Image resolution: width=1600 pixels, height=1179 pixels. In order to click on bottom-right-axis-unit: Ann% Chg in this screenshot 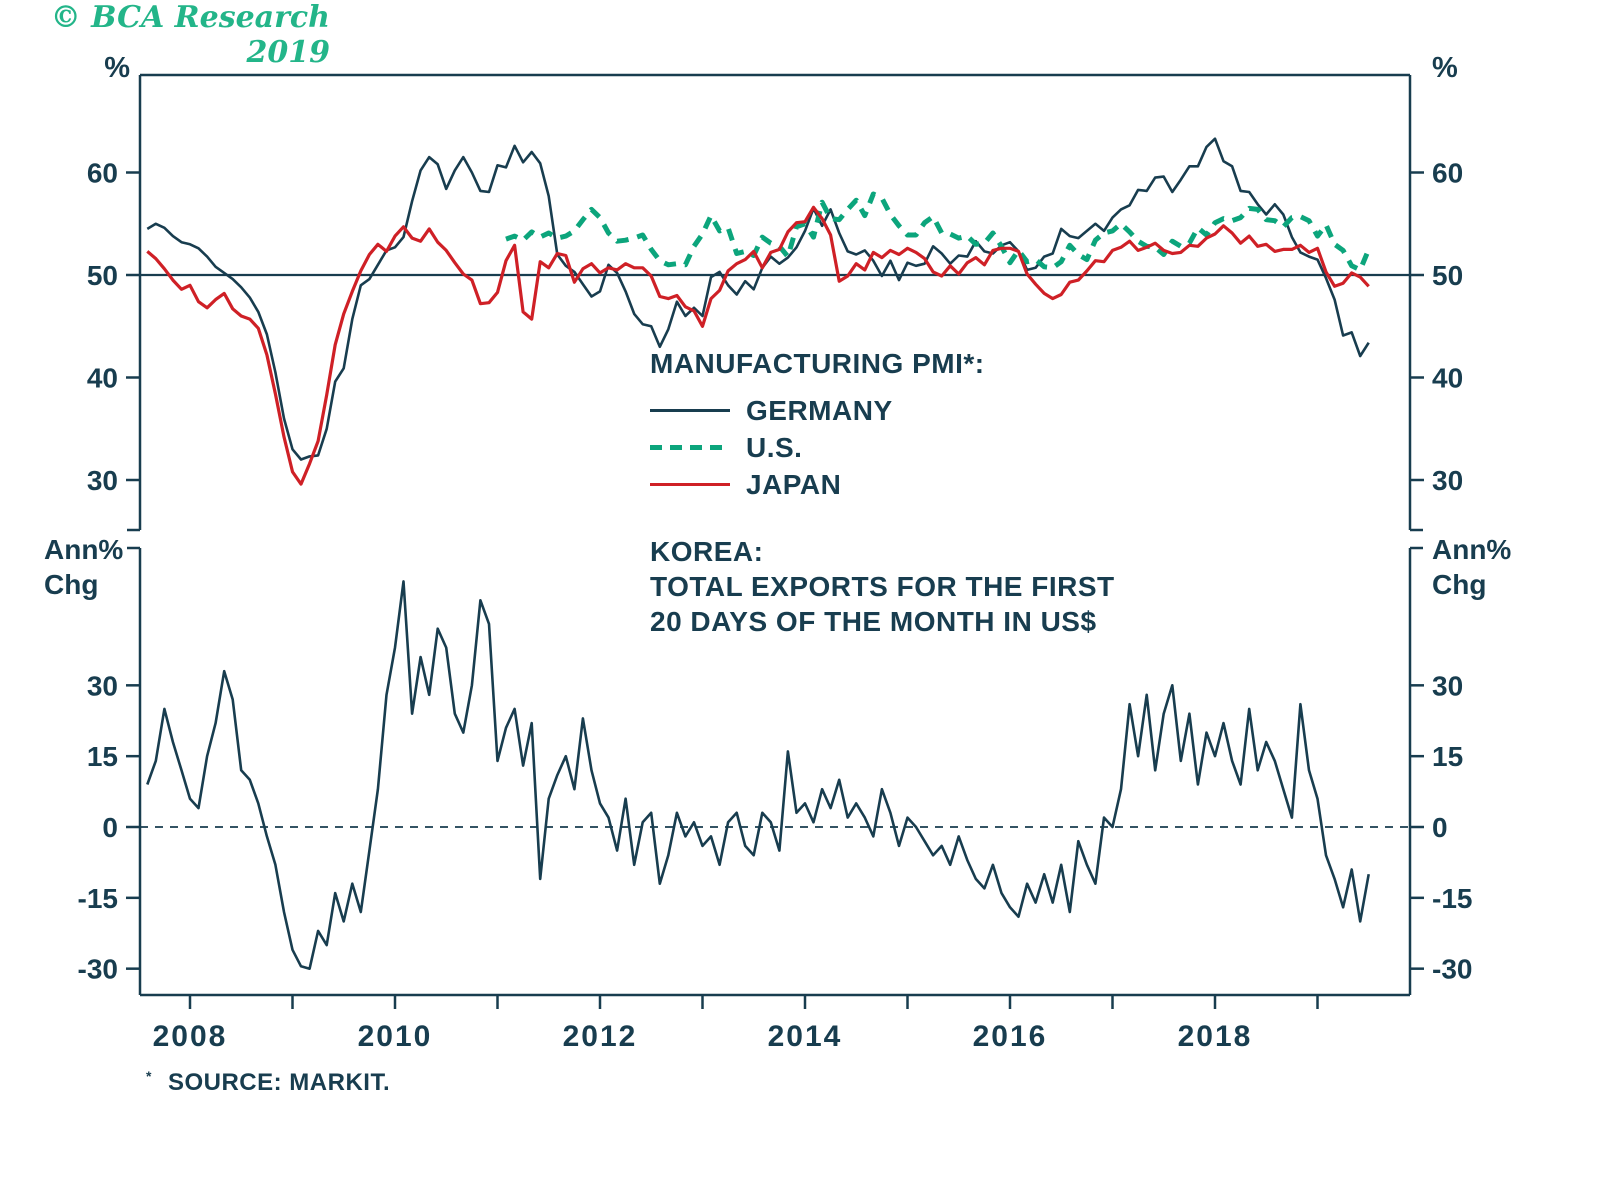, I will do `click(1471, 567)`.